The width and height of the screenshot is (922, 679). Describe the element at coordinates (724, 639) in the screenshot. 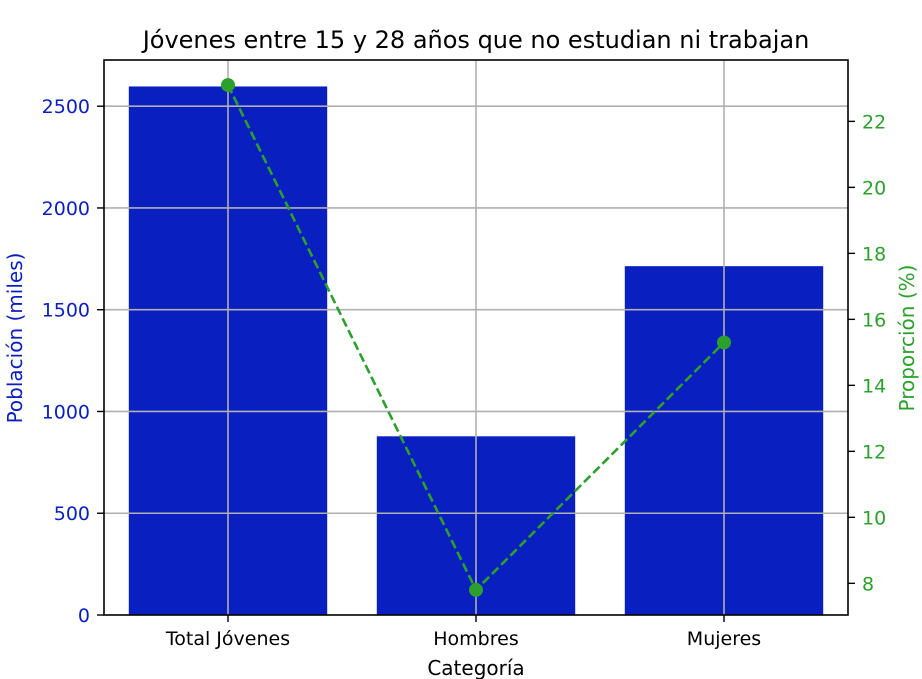

I see `x-tick-label-2: Mujeres` at that location.